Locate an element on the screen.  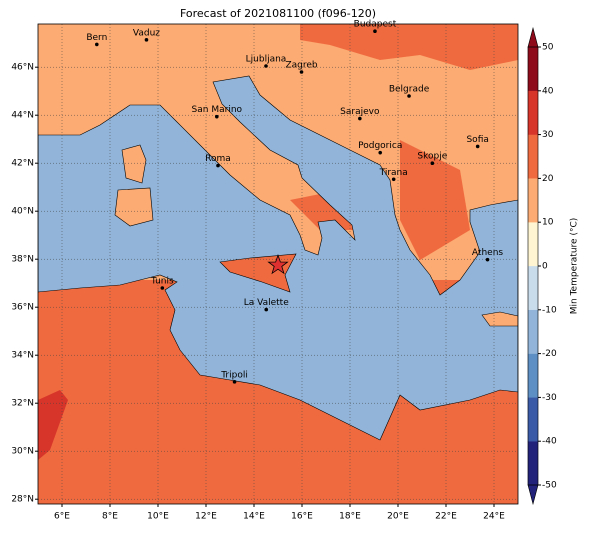
city-label: Zagreb is located at coordinates (301, 66).